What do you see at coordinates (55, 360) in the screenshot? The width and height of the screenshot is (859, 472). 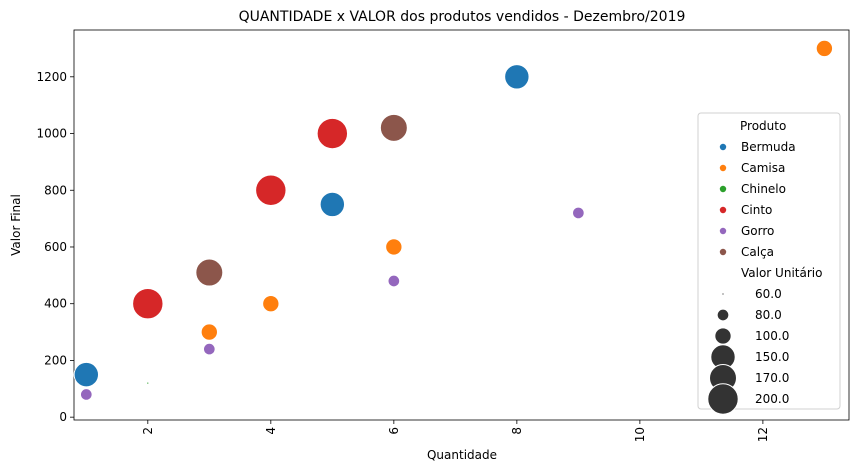 I see `y-tick-label: 200` at bounding box center [55, 360].